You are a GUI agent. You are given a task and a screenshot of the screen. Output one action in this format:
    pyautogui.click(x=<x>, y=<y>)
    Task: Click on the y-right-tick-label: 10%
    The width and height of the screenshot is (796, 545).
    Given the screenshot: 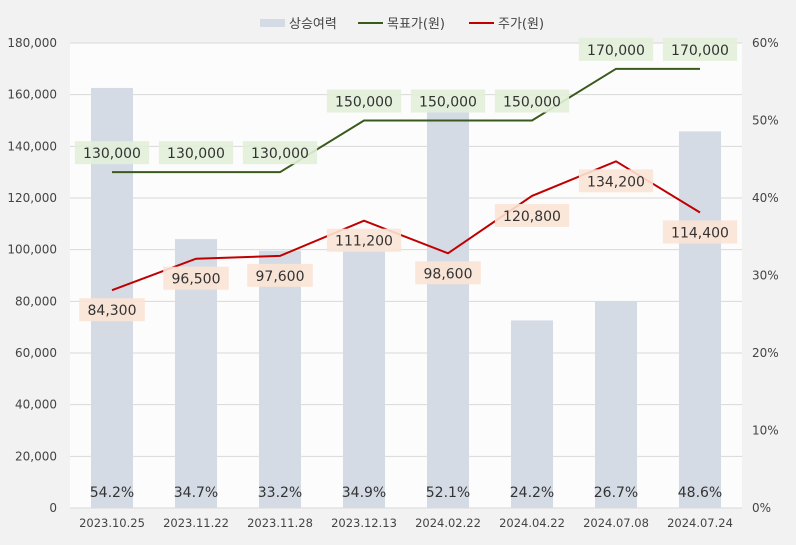 What is the action you would take?
    pyautogui.click(x=765, y=431)
    